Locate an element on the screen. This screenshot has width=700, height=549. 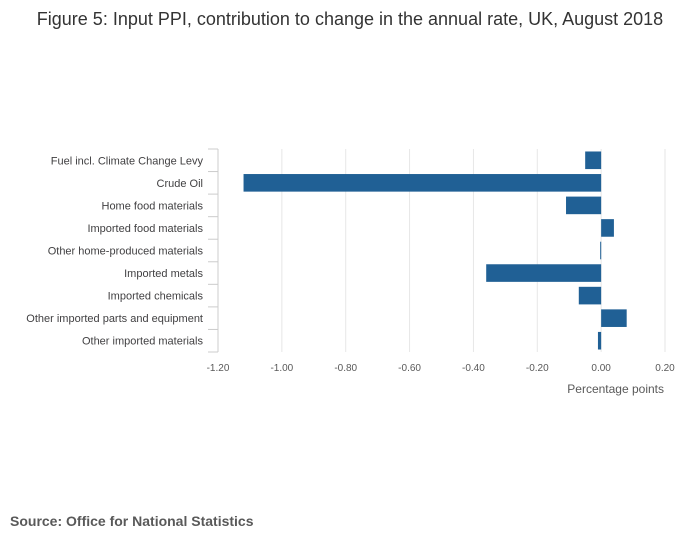
x-axis-label: Percentage points is located at coordinates (615, 389).